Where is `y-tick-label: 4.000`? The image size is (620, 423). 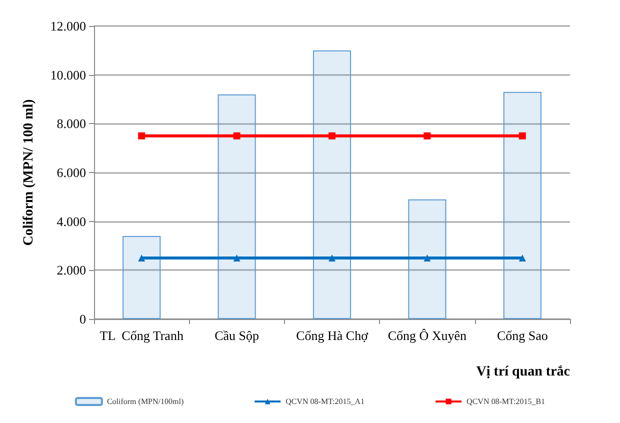
y-tick-label: 4.000 is located at coordinates (71, 221).